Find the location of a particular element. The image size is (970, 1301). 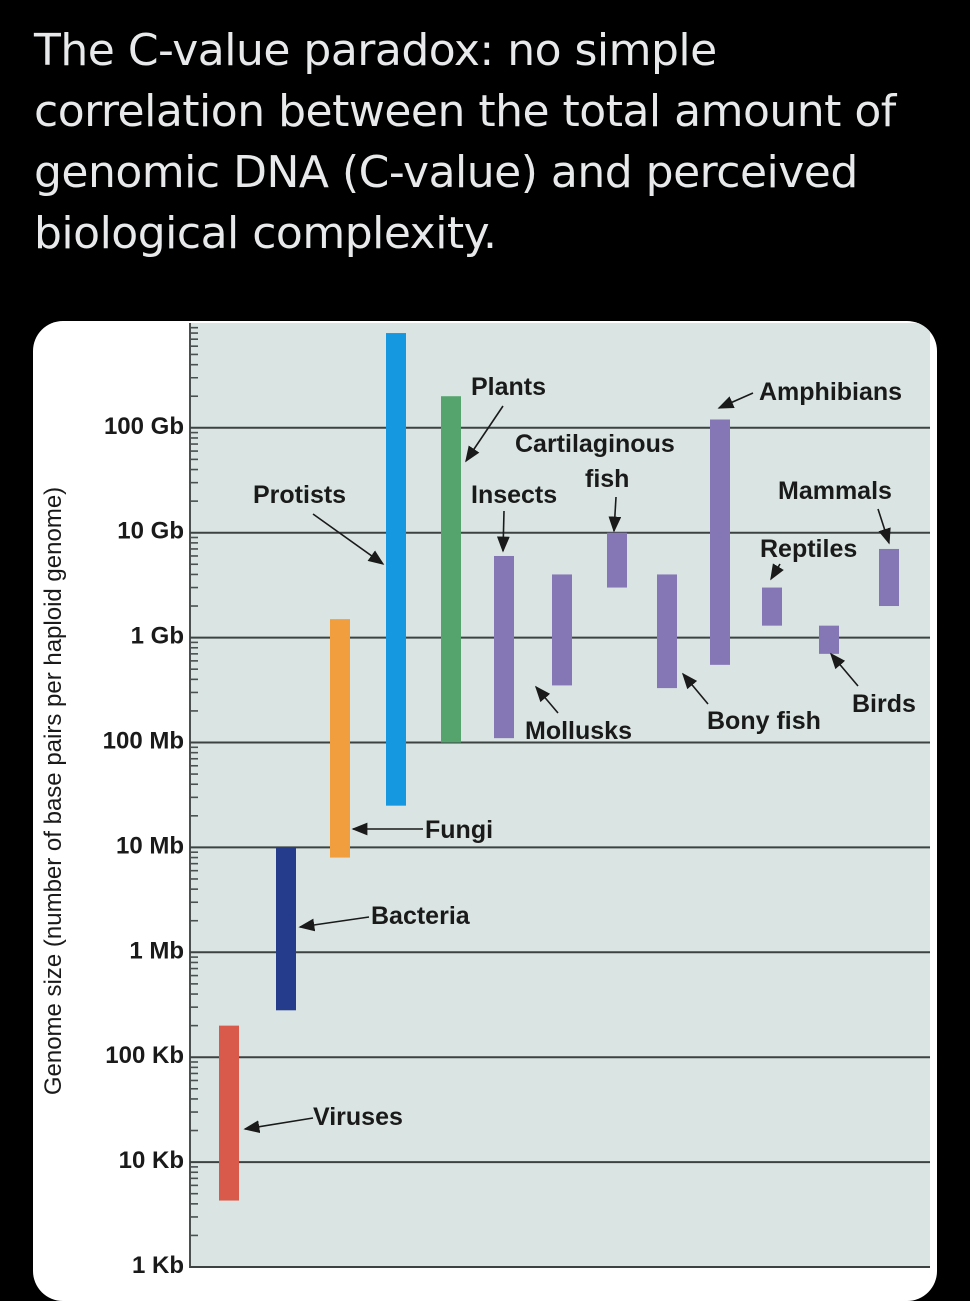

annotation-label: Protists is located at coordinates (299, 495).